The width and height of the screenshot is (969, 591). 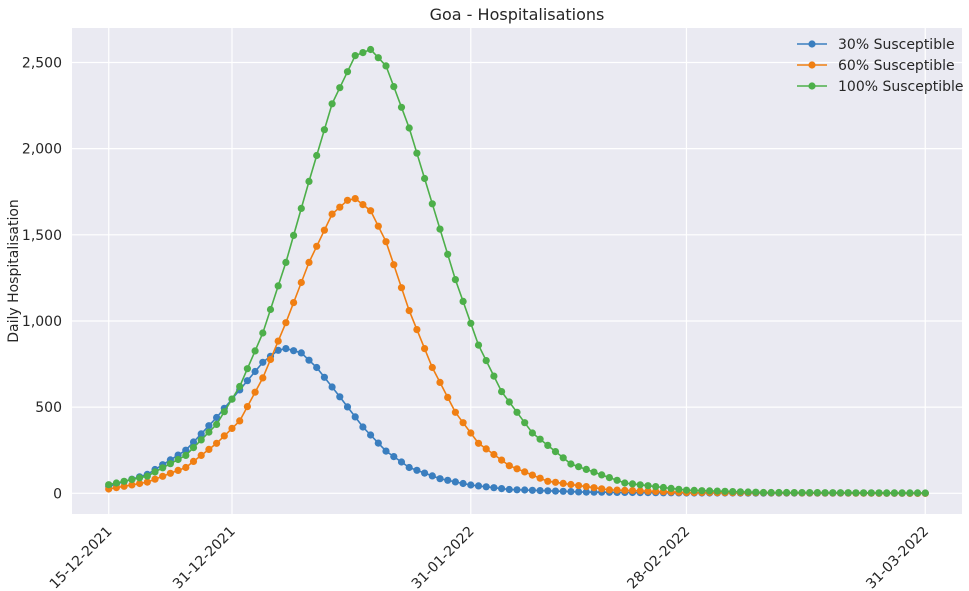 I want to click on legend-item: 60% Susceptible, so click(x=876, y=66).